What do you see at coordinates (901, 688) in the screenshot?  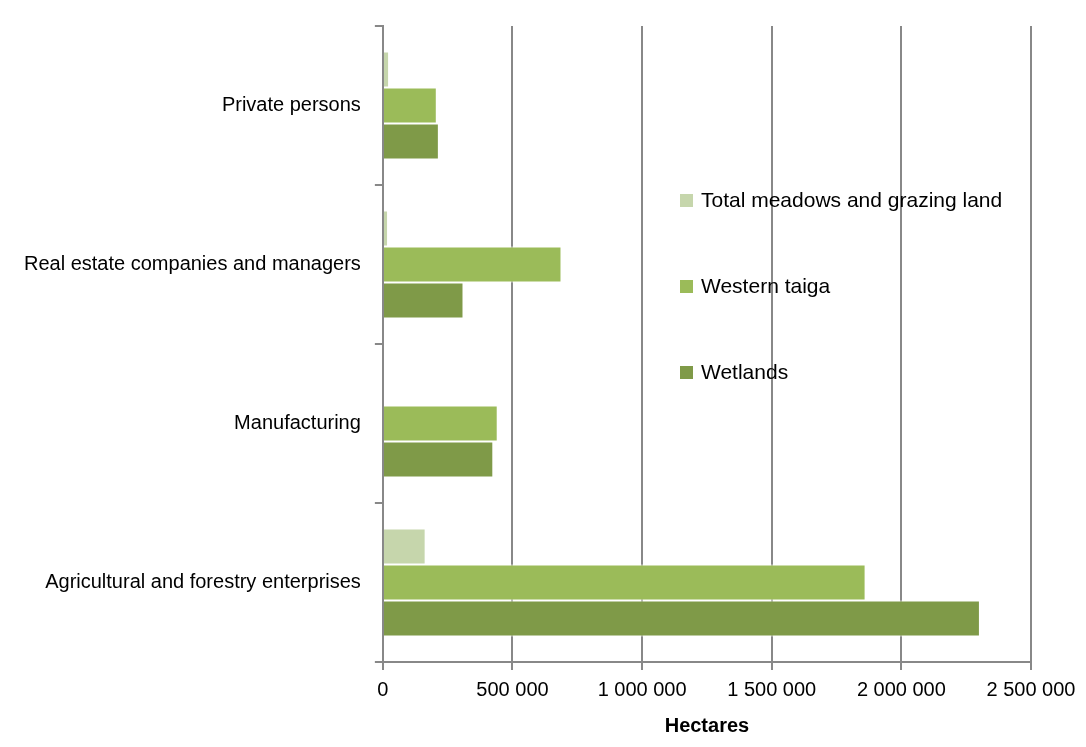 I see `x-tick-label: 2 000 000` at bounding box center [901, 688].